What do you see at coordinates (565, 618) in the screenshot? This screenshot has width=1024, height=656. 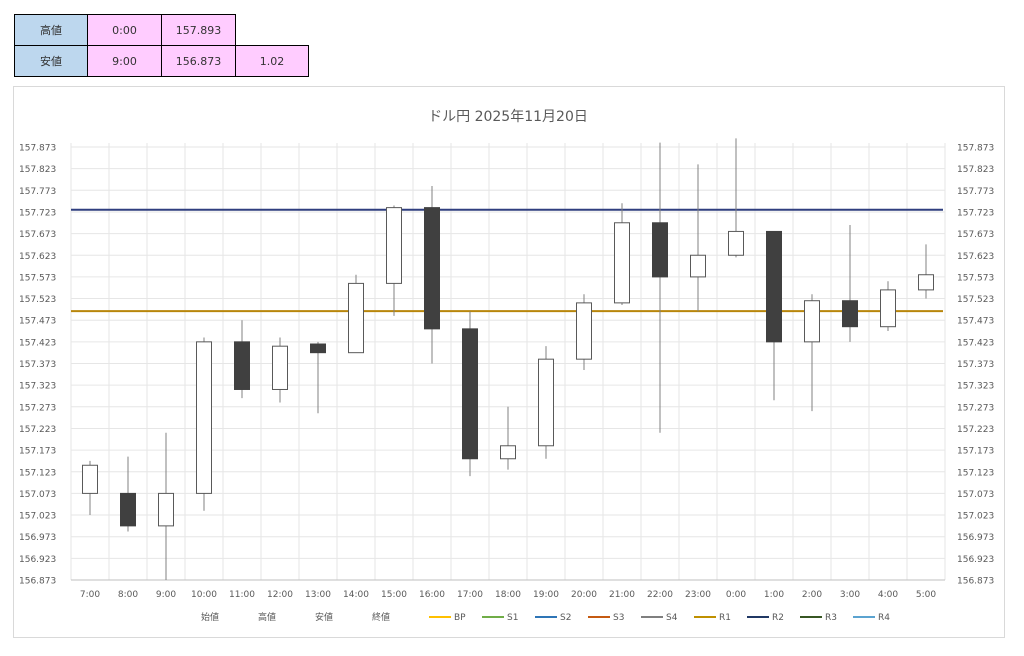 I see `legend-label: S2` at bounding box center [565, 618].